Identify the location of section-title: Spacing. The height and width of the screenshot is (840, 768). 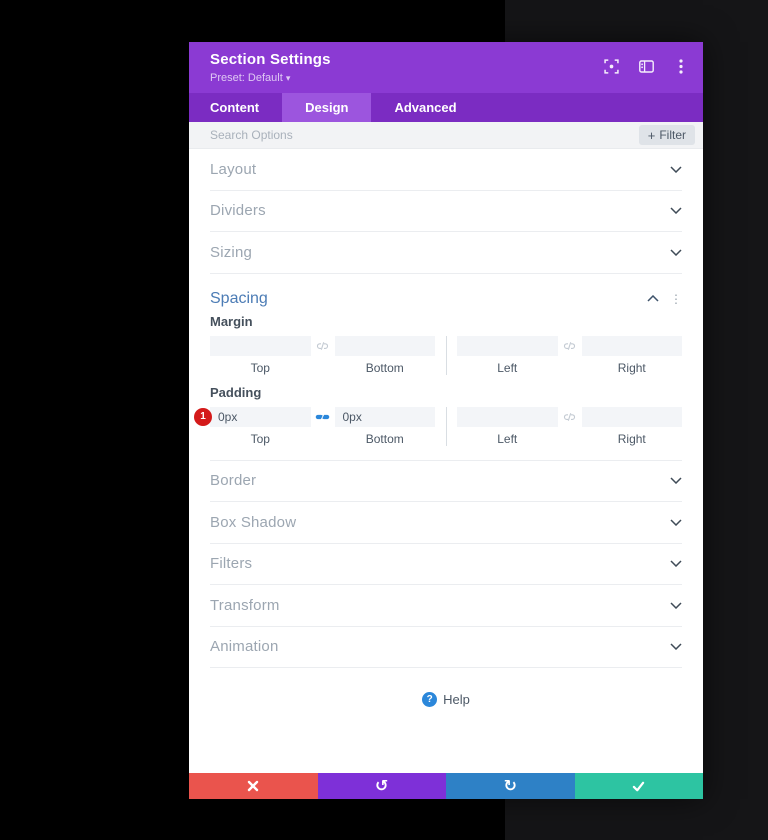
(239, 298).